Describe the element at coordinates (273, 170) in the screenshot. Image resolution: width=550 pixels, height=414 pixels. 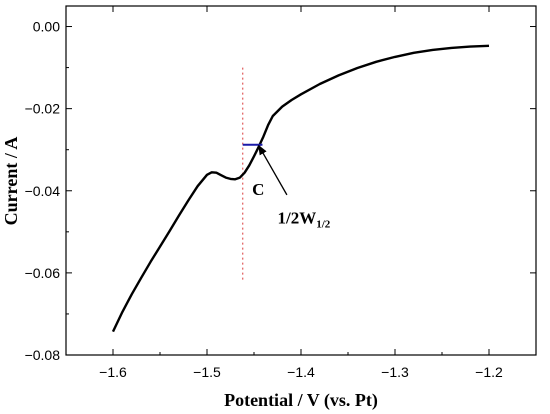
I see `annotation-arrow` at that location.